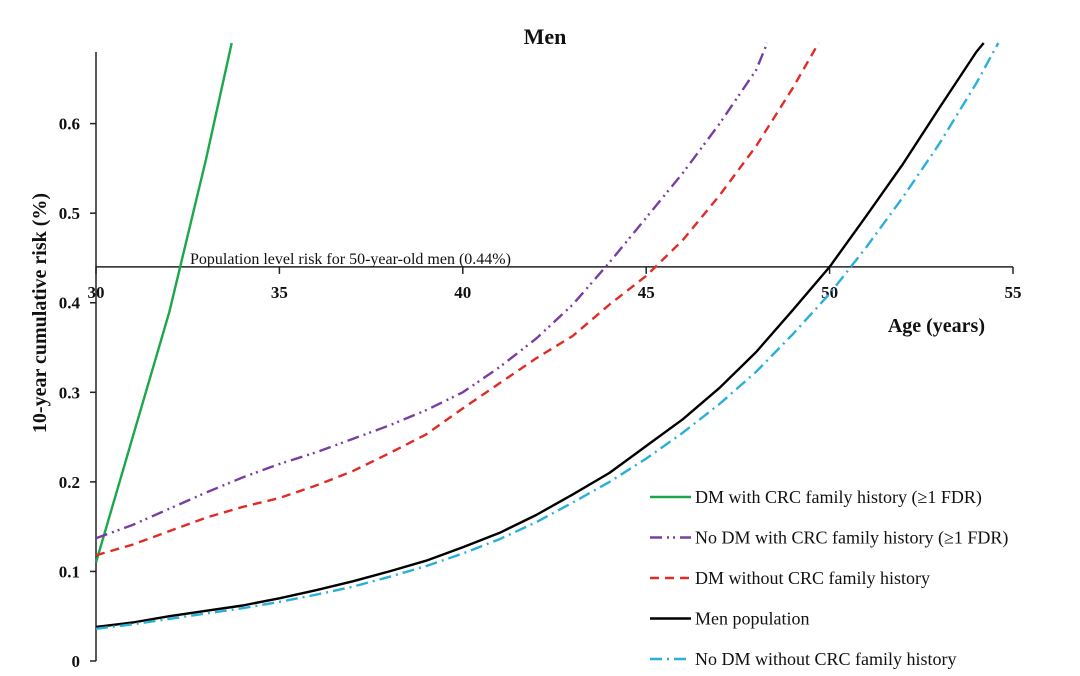  Describe the element at coordinates (69, 213) in the screenshot. I see `y-tick-label: 0.5` at that location.